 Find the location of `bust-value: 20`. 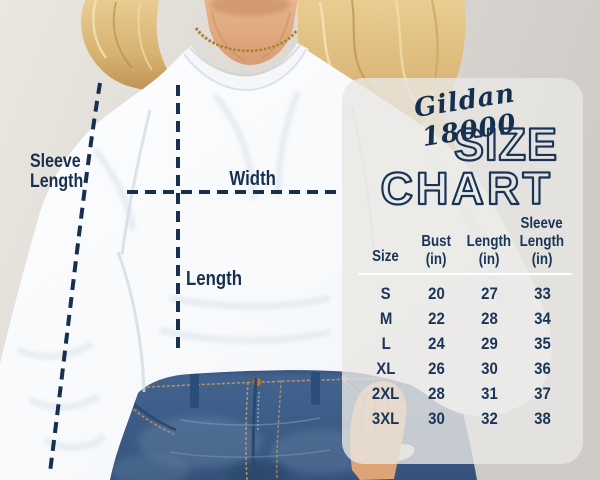

bust-value: 20 is located at coordinates (436, 293).